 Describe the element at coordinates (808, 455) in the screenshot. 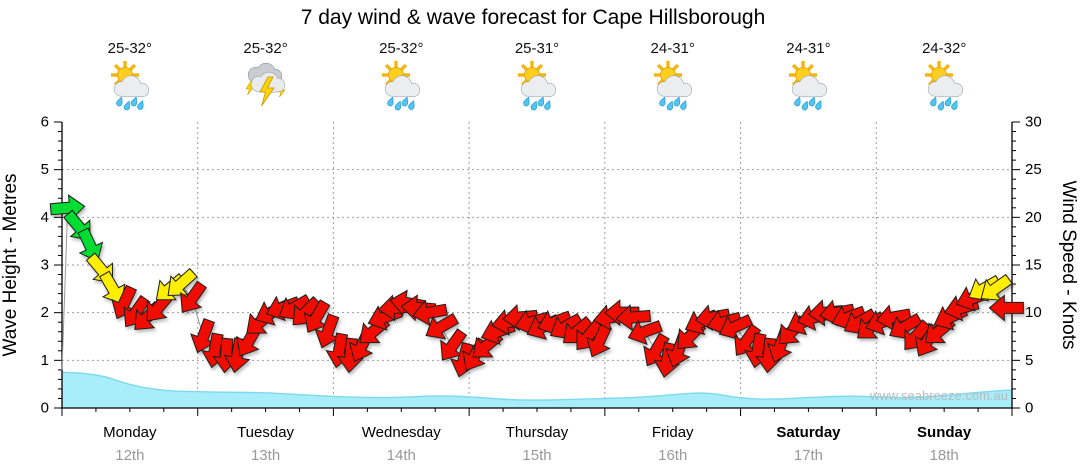

I see `date-label: 17th` at that location.